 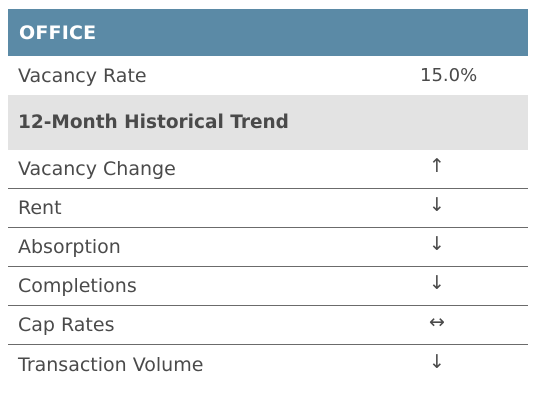 What do you see at coordinates (82, 75) in the screenshot?
I see `vacancy-rate-label: Vacancy Rate` at bounding box center [82, 75].